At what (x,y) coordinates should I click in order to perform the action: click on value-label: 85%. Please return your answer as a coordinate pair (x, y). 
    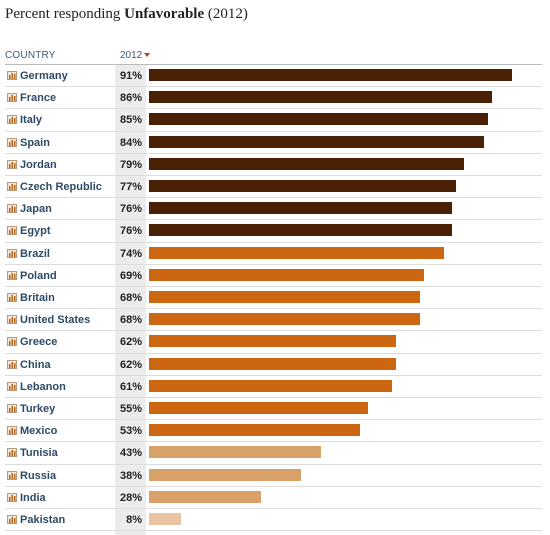
    Looking at the image, I should click on (130, 120).